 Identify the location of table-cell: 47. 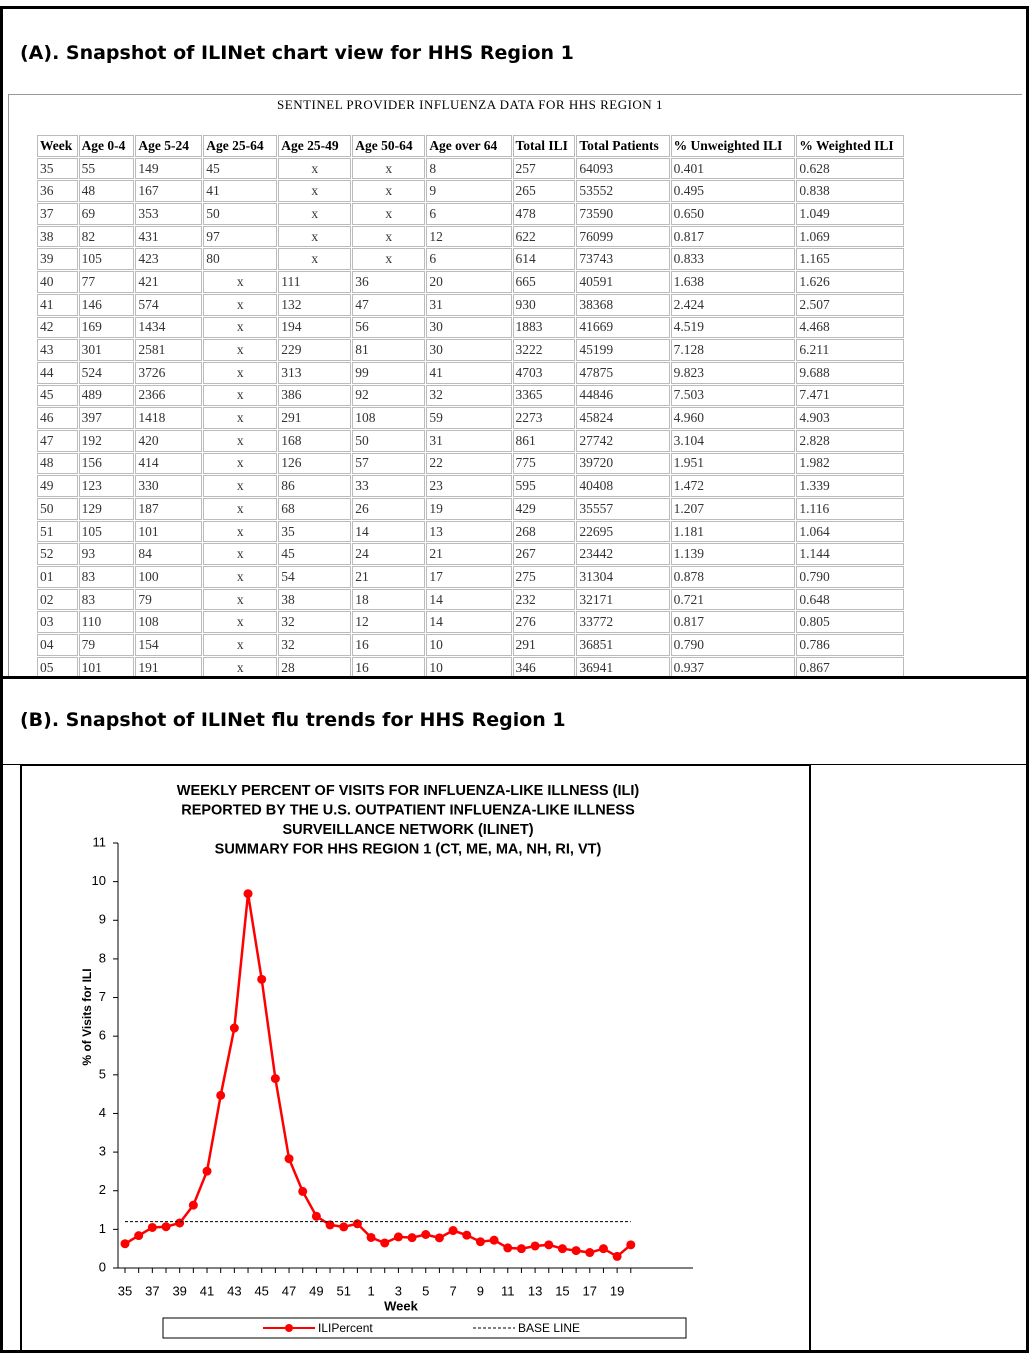
(389, 304).